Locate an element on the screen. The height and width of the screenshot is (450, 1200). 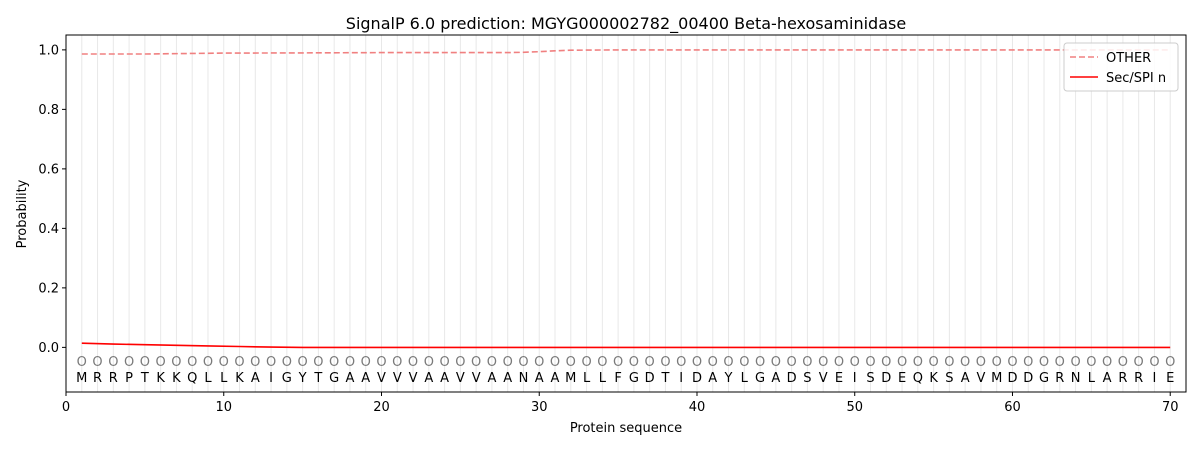
x-tick-label: 30 is located at coordinates (539, 407).